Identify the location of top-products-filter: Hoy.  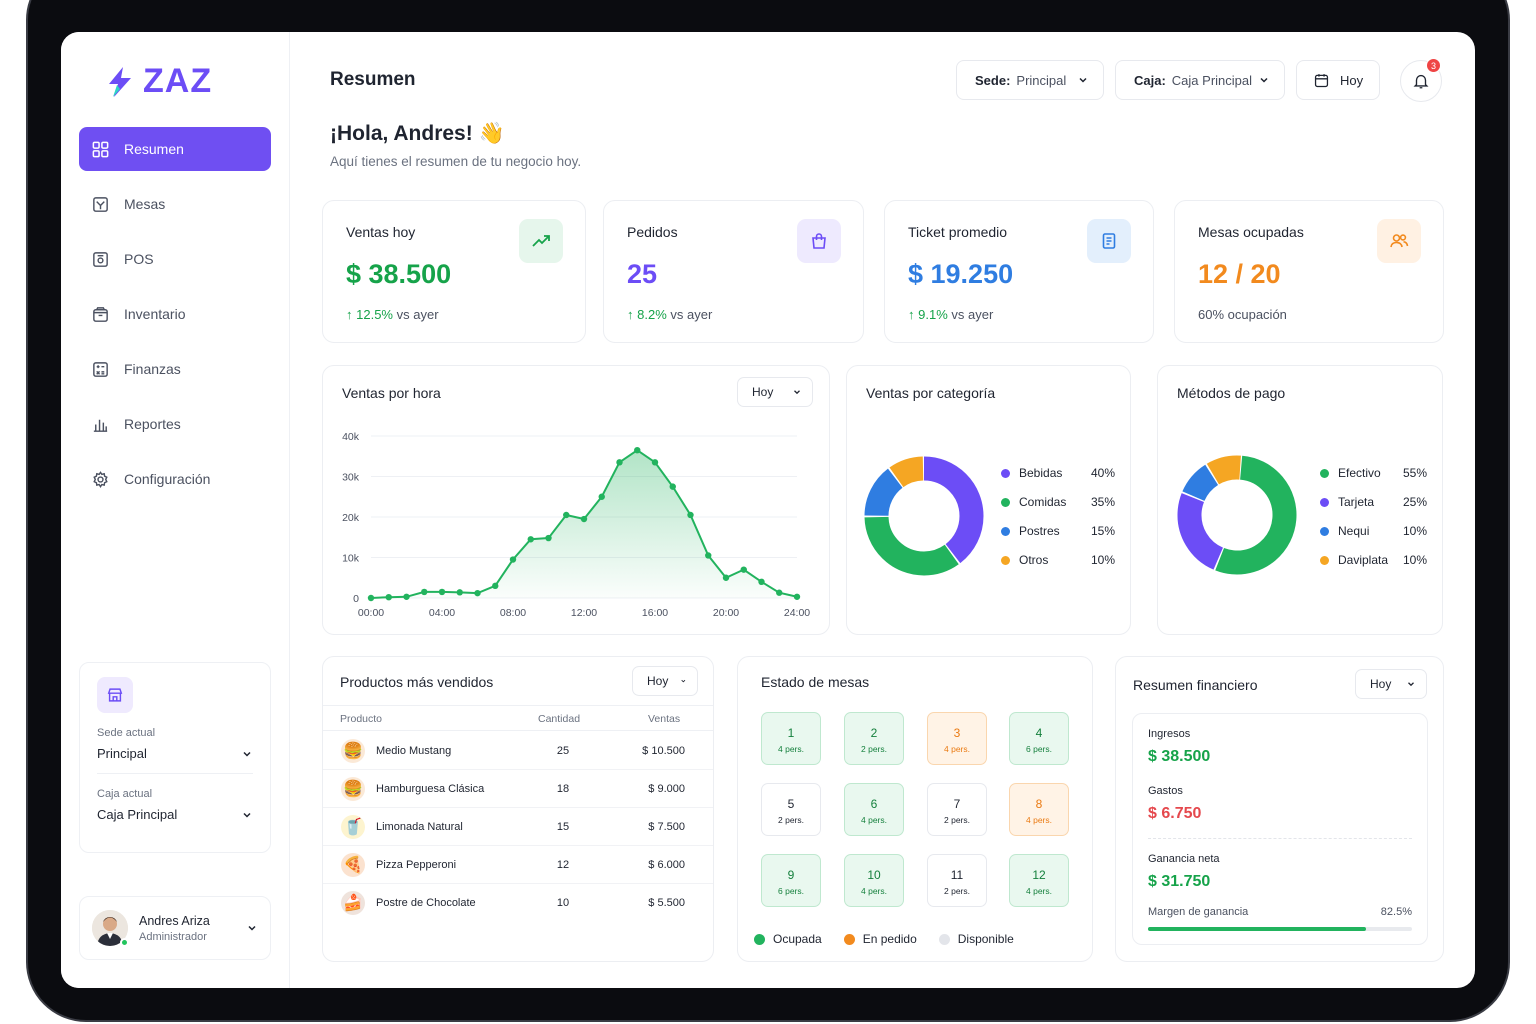
(665, 681).